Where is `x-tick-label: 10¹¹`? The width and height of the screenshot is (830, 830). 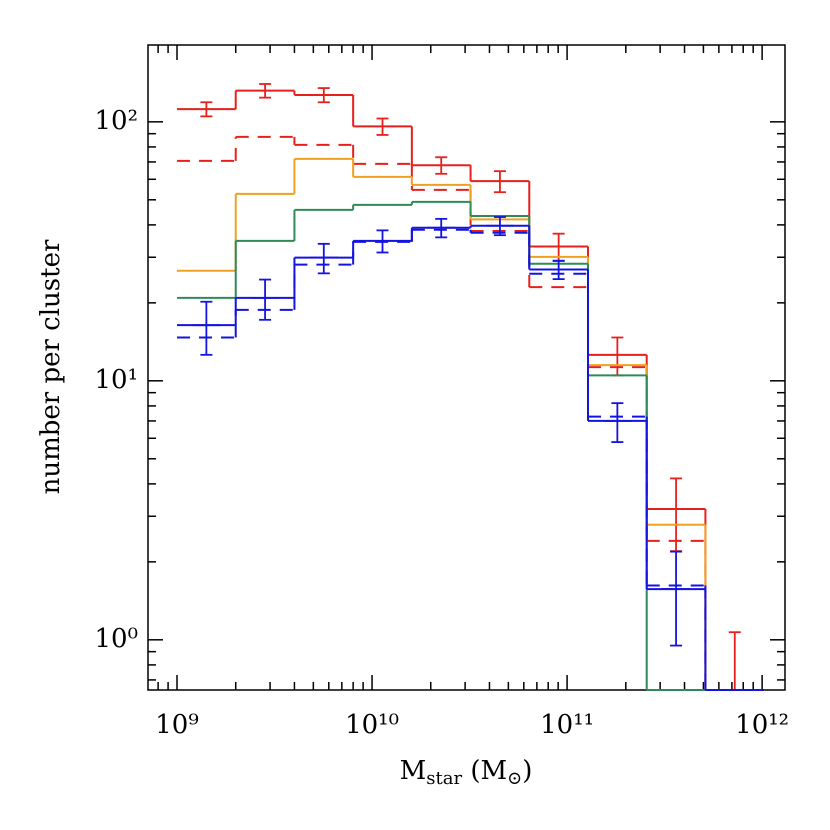
x-tick-label: 10¹¹ is located at coordinates (567, 725).